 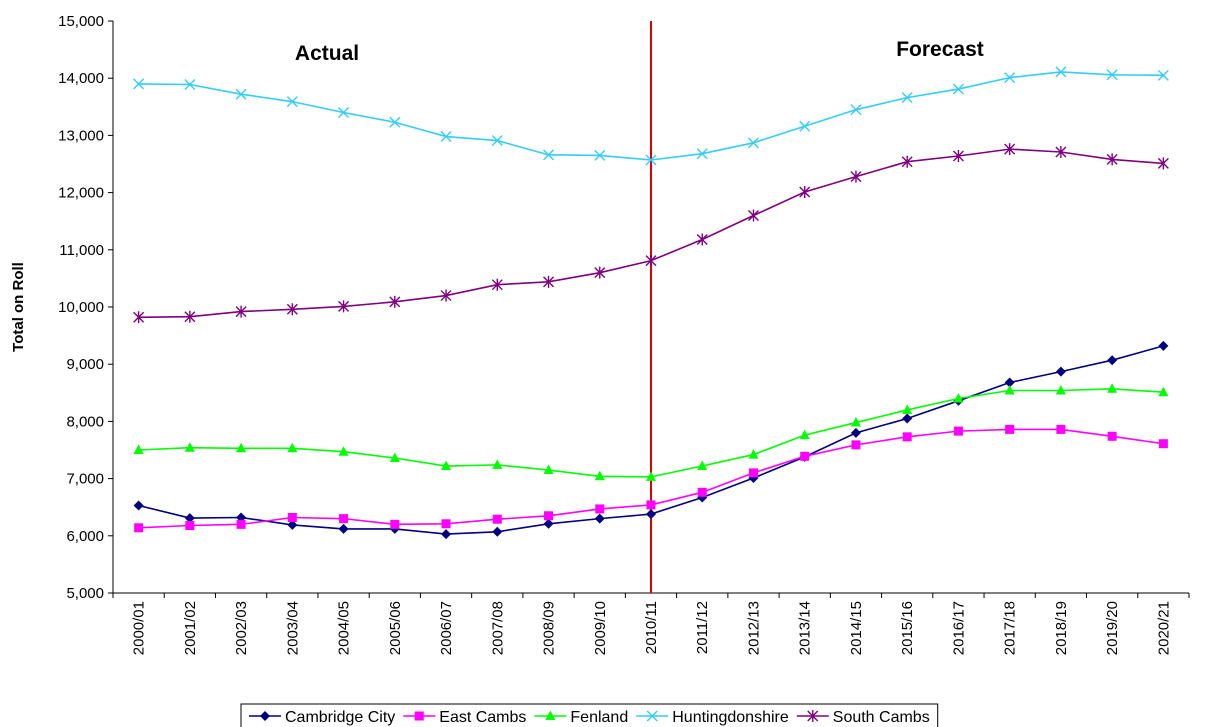 I want to click on x-tick-label: 2020/21, so click(x=1163, y=628).